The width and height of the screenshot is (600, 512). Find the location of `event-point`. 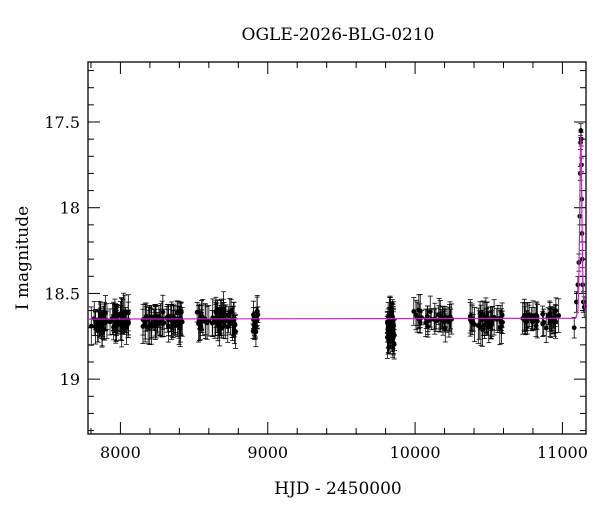

event-point is located at coordinates (574, 328).